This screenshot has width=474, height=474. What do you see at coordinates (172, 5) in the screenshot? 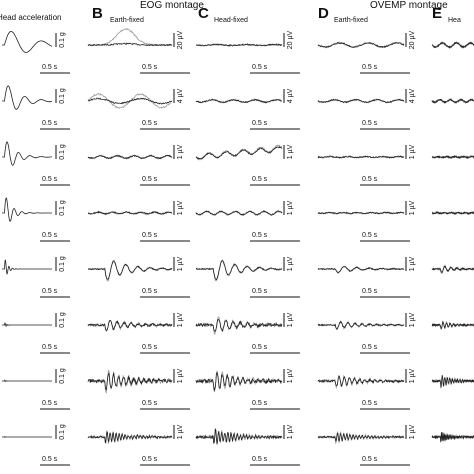
I see `montage-title: EOG montage` at bounding box center [172, 5].